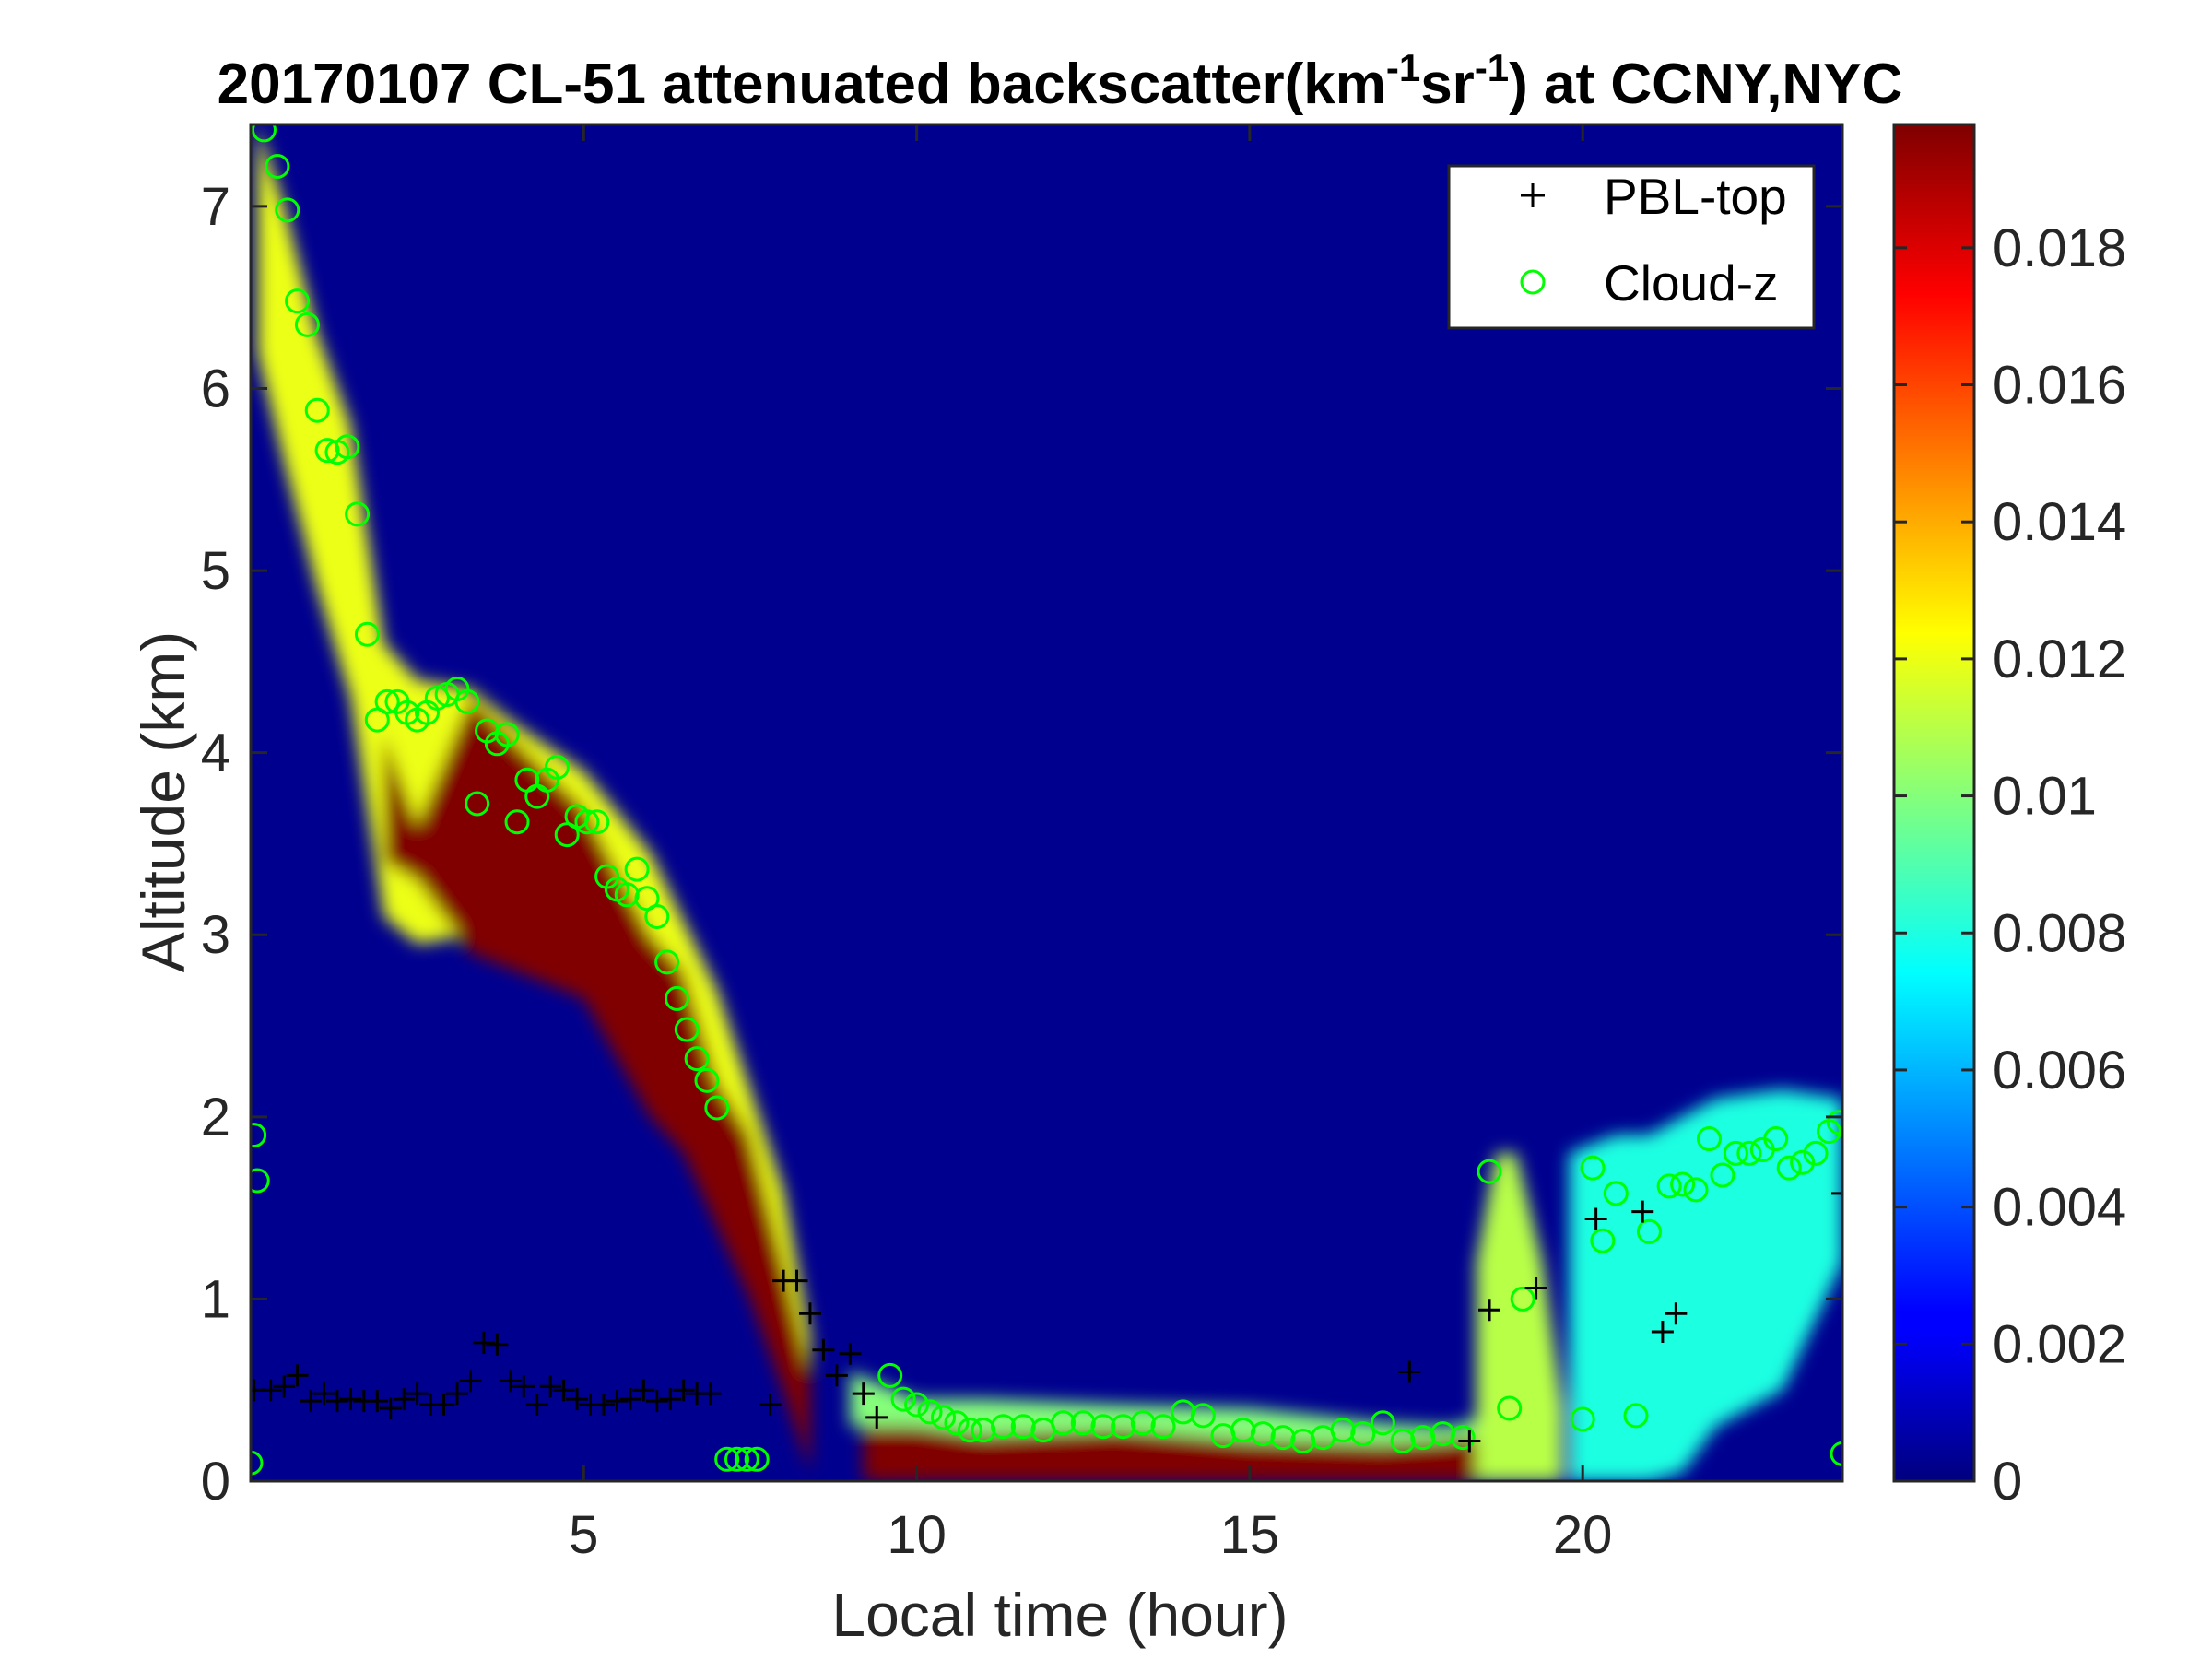  I want to click on legend-pbl-label: PBL-top, so click(1695, 196).